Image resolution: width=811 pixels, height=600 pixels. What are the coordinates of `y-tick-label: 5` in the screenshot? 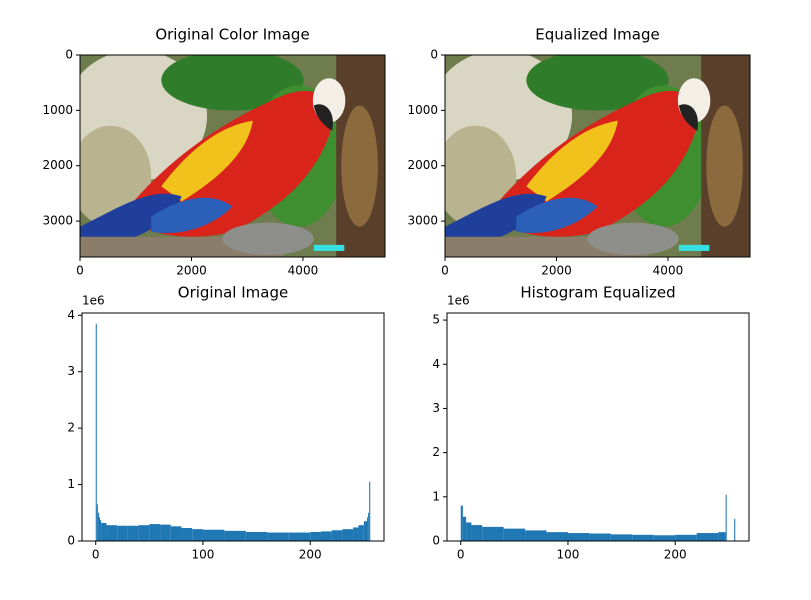 It's located at (436, 320).